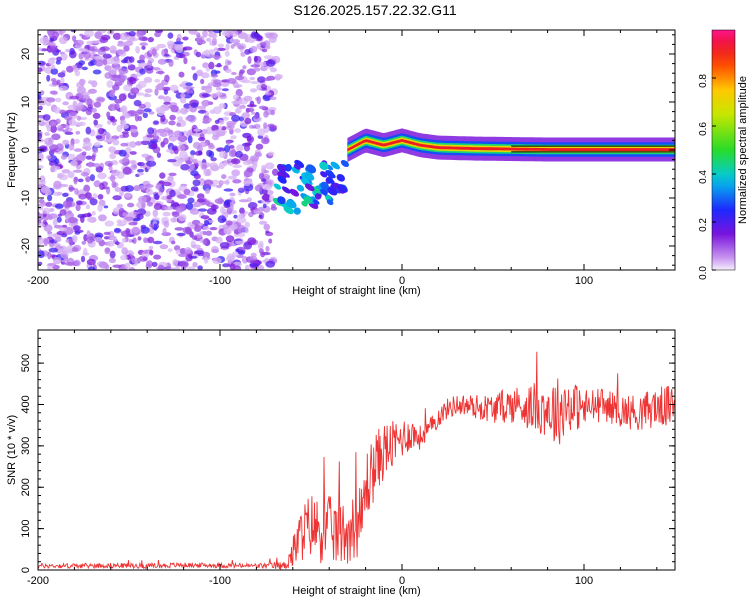  What do you see at coordinates (12, 450) in the screenshot?
I see `bottom-y-axis-label: SNR (10 * v/v)` at bounding box center [12, 450].